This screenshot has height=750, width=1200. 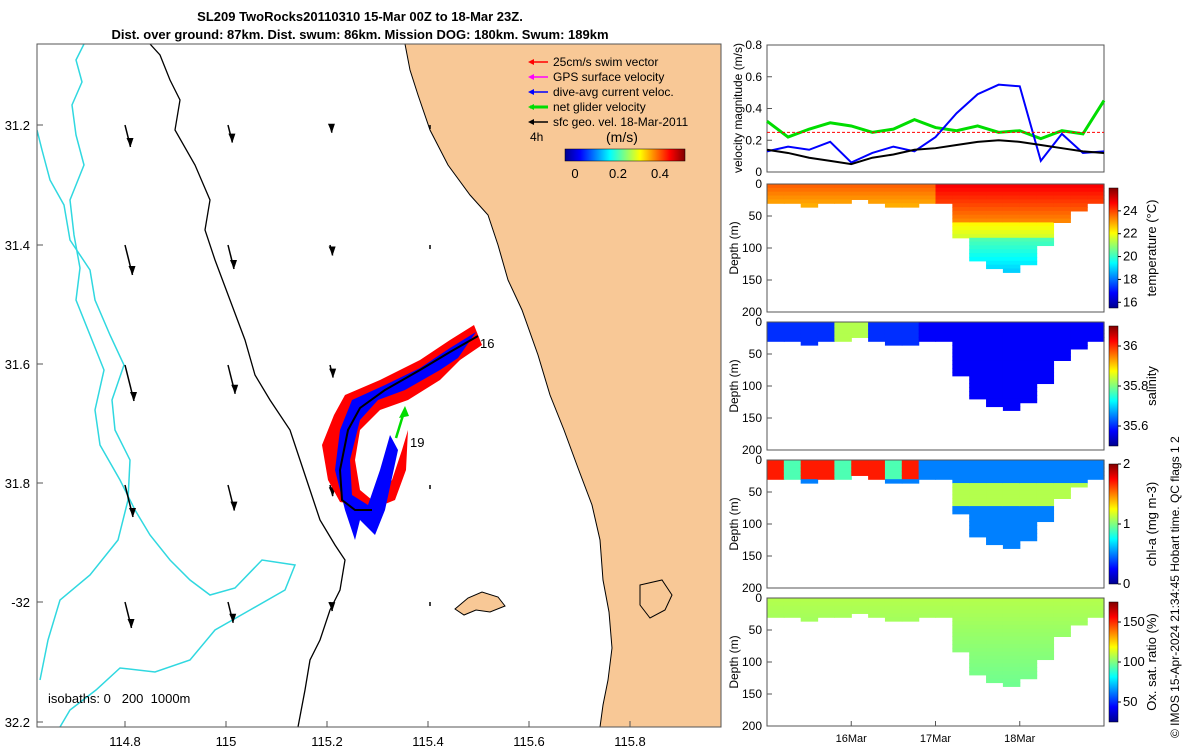 I want to click on velocity-ytick-label: 0.2, so click(x=753, y=140).